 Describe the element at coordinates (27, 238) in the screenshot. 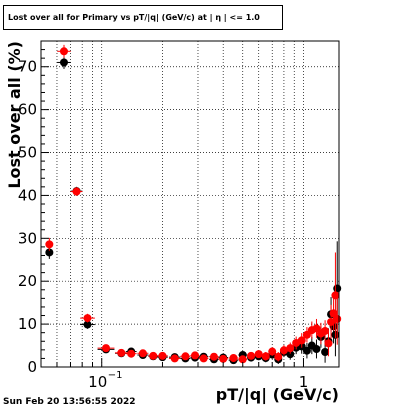

I see `y-tick-label: 30` at that location.